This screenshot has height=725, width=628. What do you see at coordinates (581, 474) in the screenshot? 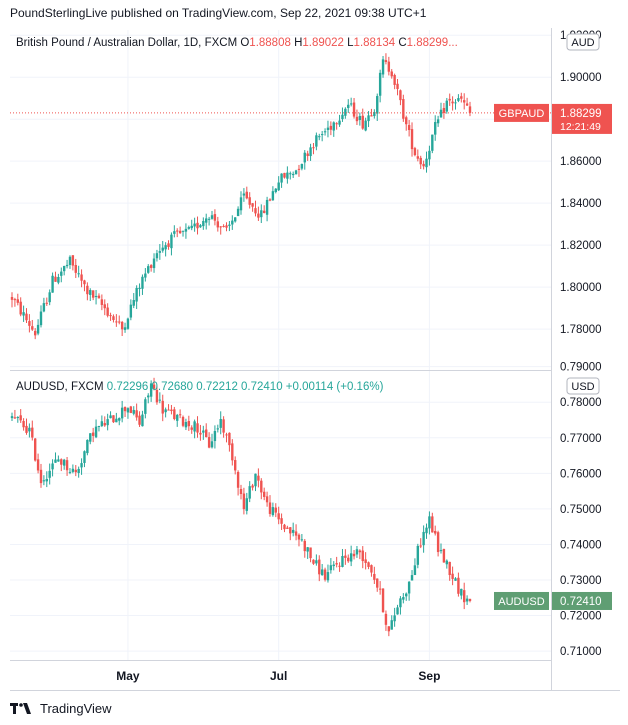
I see `audusd-y-tick-label: 0.76000` at bounding box center [581, 474].